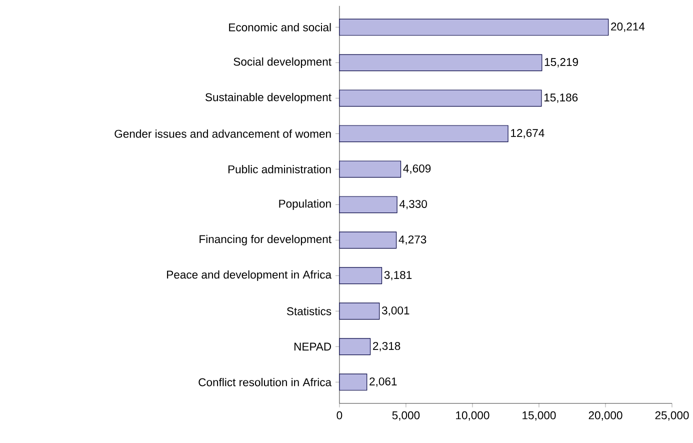  Describe the element at coordinates (265, 382) in the screenshot. I see `y-tick-label: Conflict resolution in Africa` at that location.